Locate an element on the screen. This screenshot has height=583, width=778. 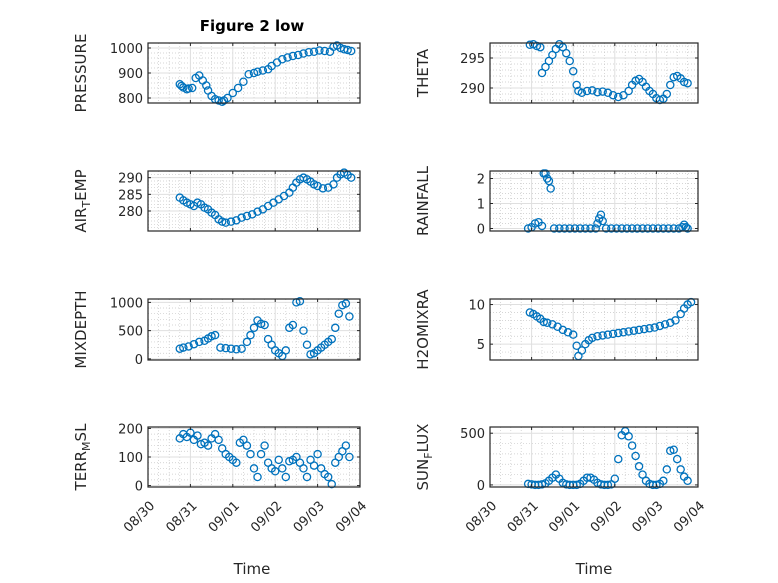
y-label-tail: EMP is located at coordinates (81, 184).